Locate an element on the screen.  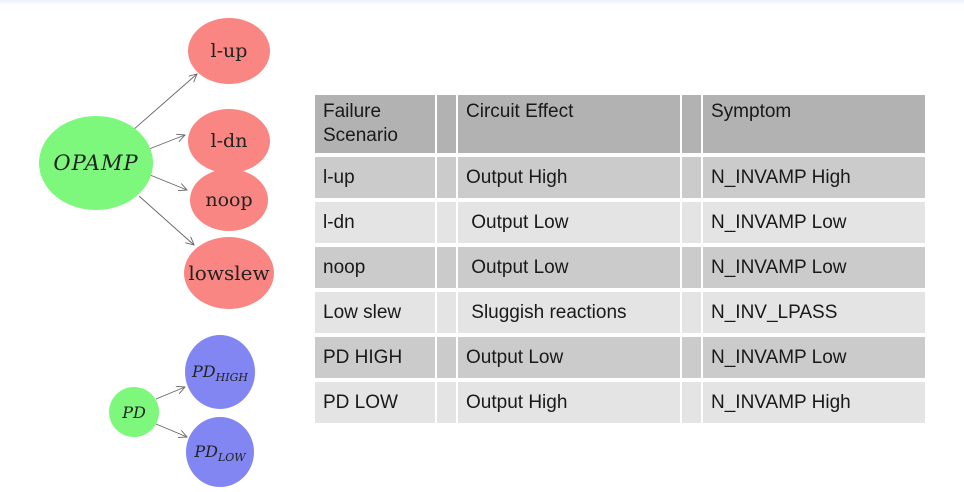
node-lowslew-label: lowslew is located at coordinates (228, 273).